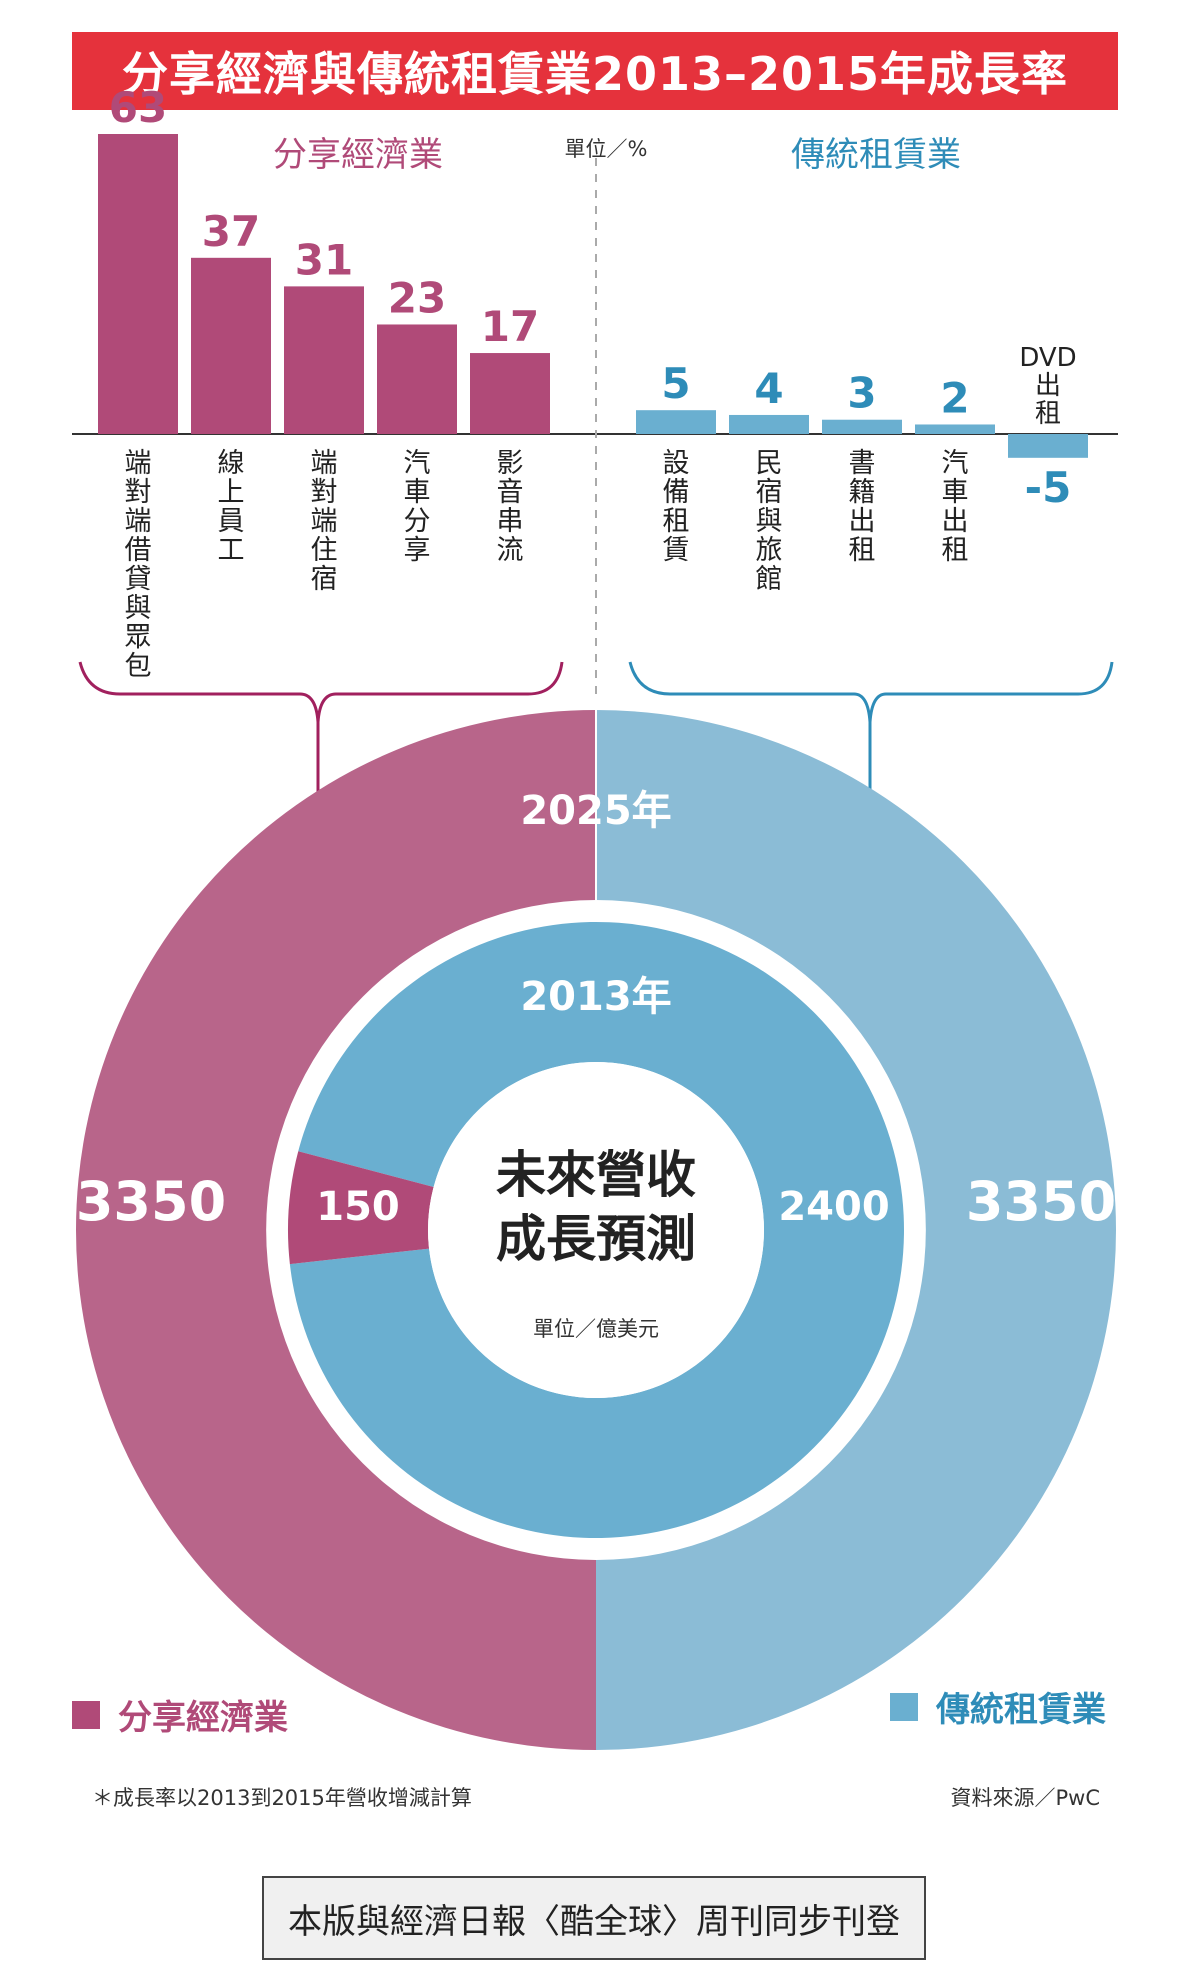 The image size is (1200, 1980). What do you see at coordinates (769, 579) in the screenshot?
I see `traditional-category-label-2-char: 館` at bounding box center [769, 579].